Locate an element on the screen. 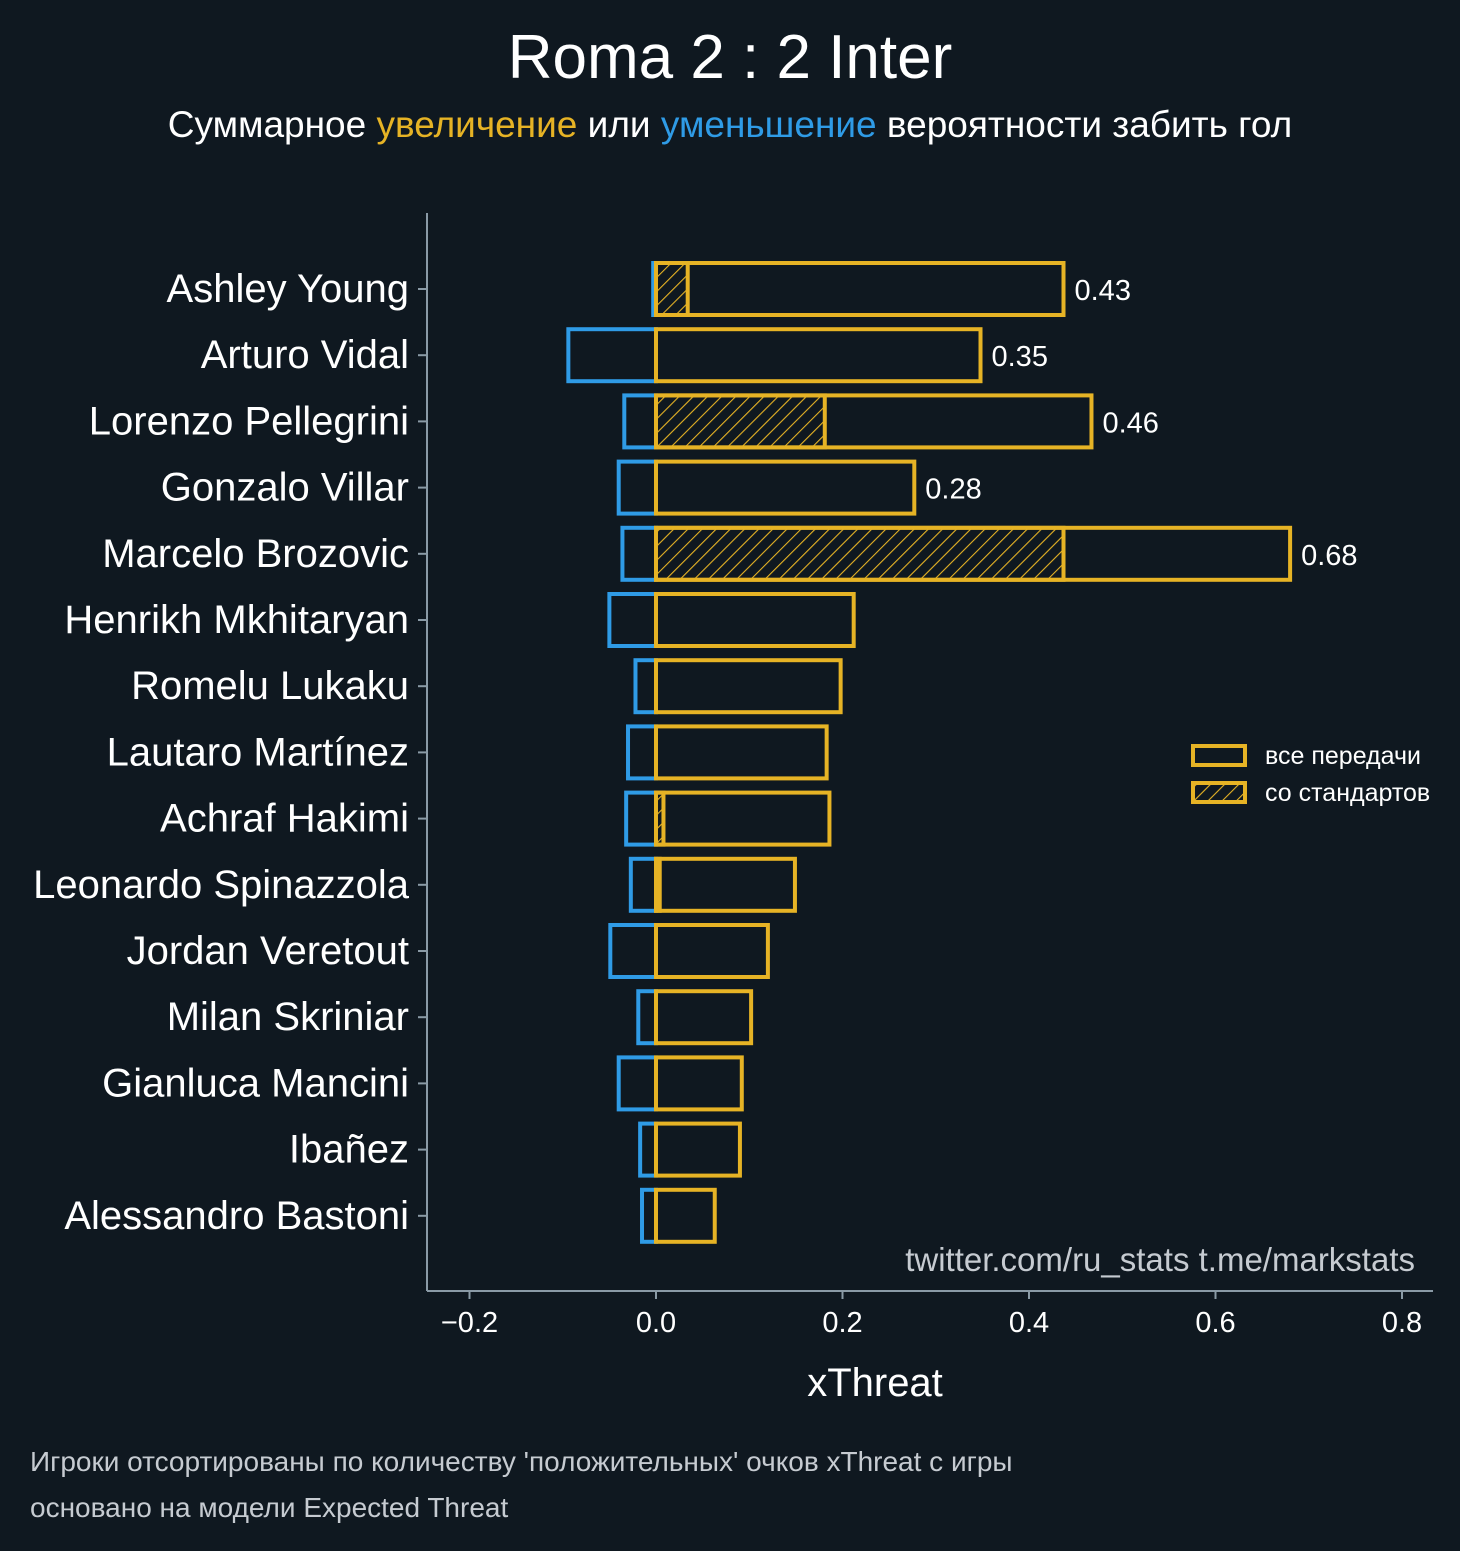 The width and height of the screenshot is (1460, 1551). player-label: Achraf Hakimi is located at coordinates (284, 819).